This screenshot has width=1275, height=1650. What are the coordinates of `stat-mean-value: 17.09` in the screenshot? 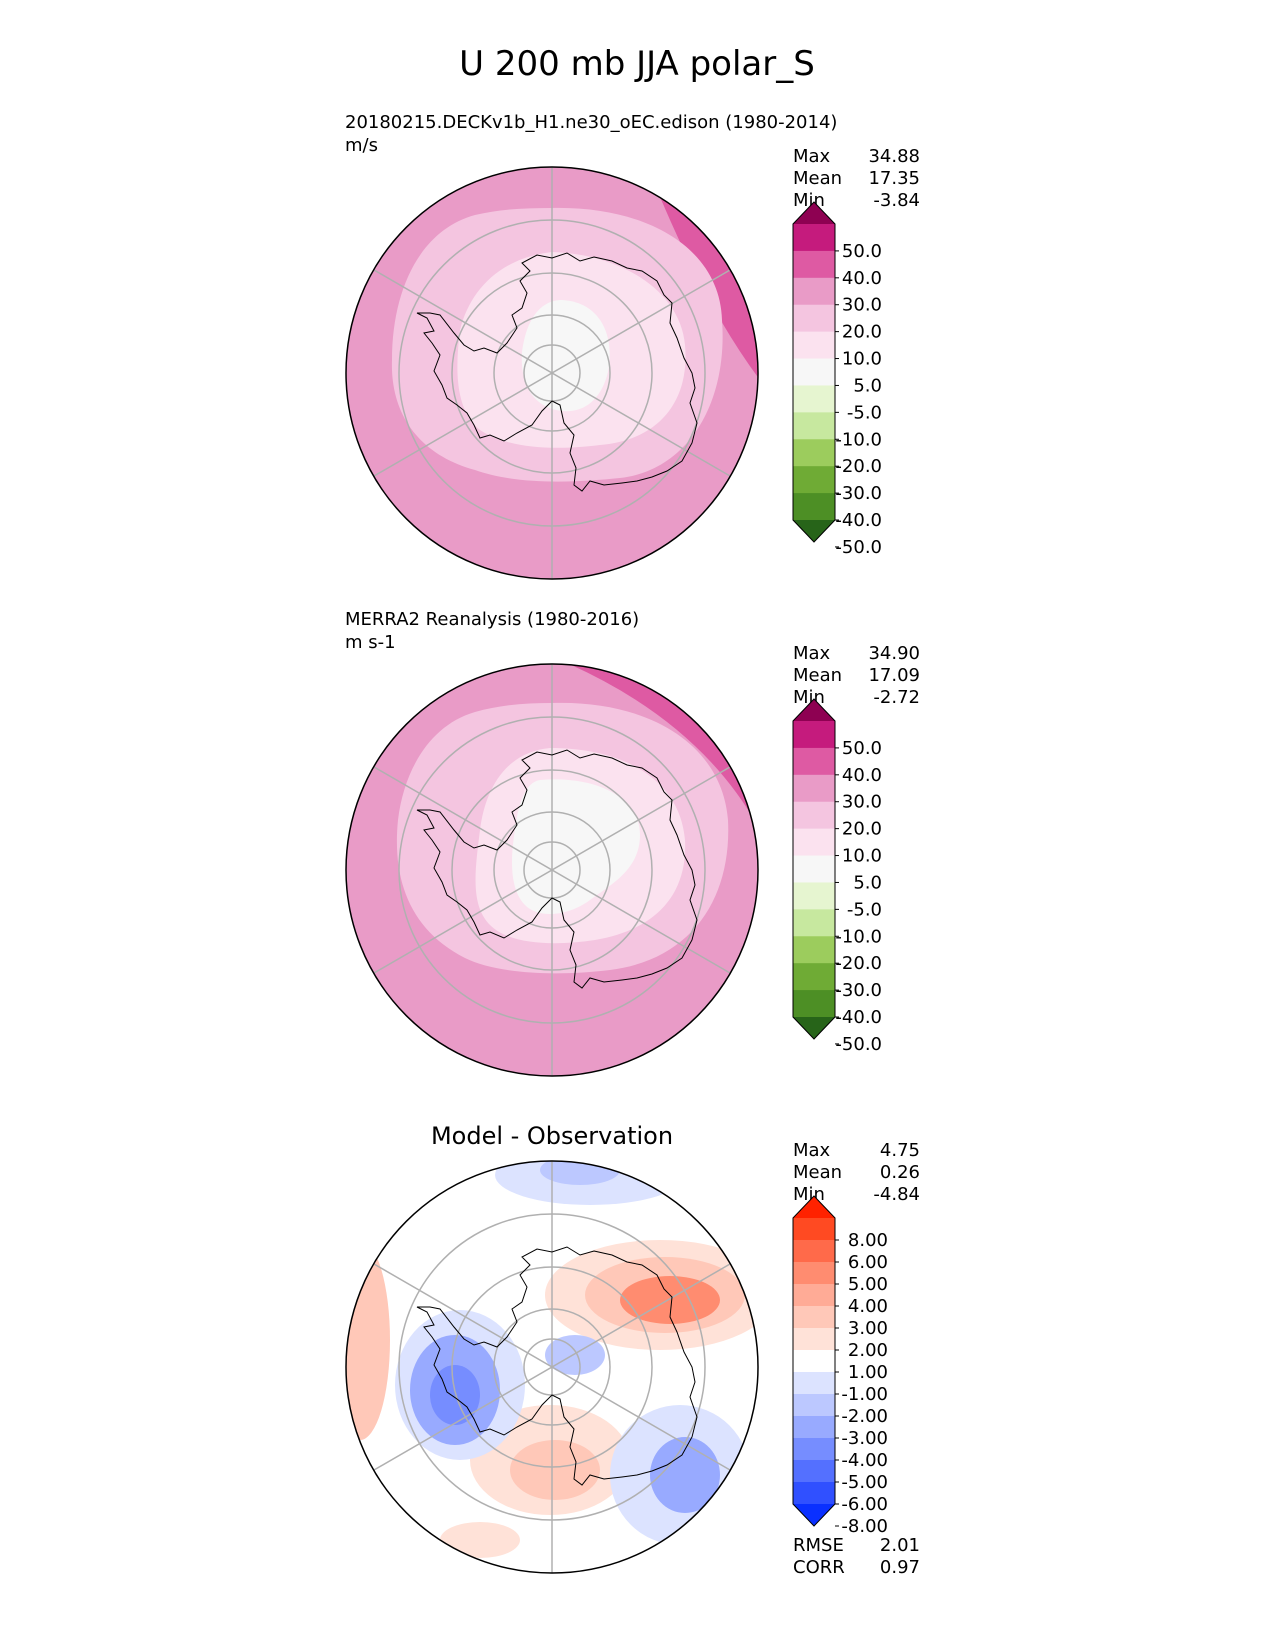 It's located at (894, 675).